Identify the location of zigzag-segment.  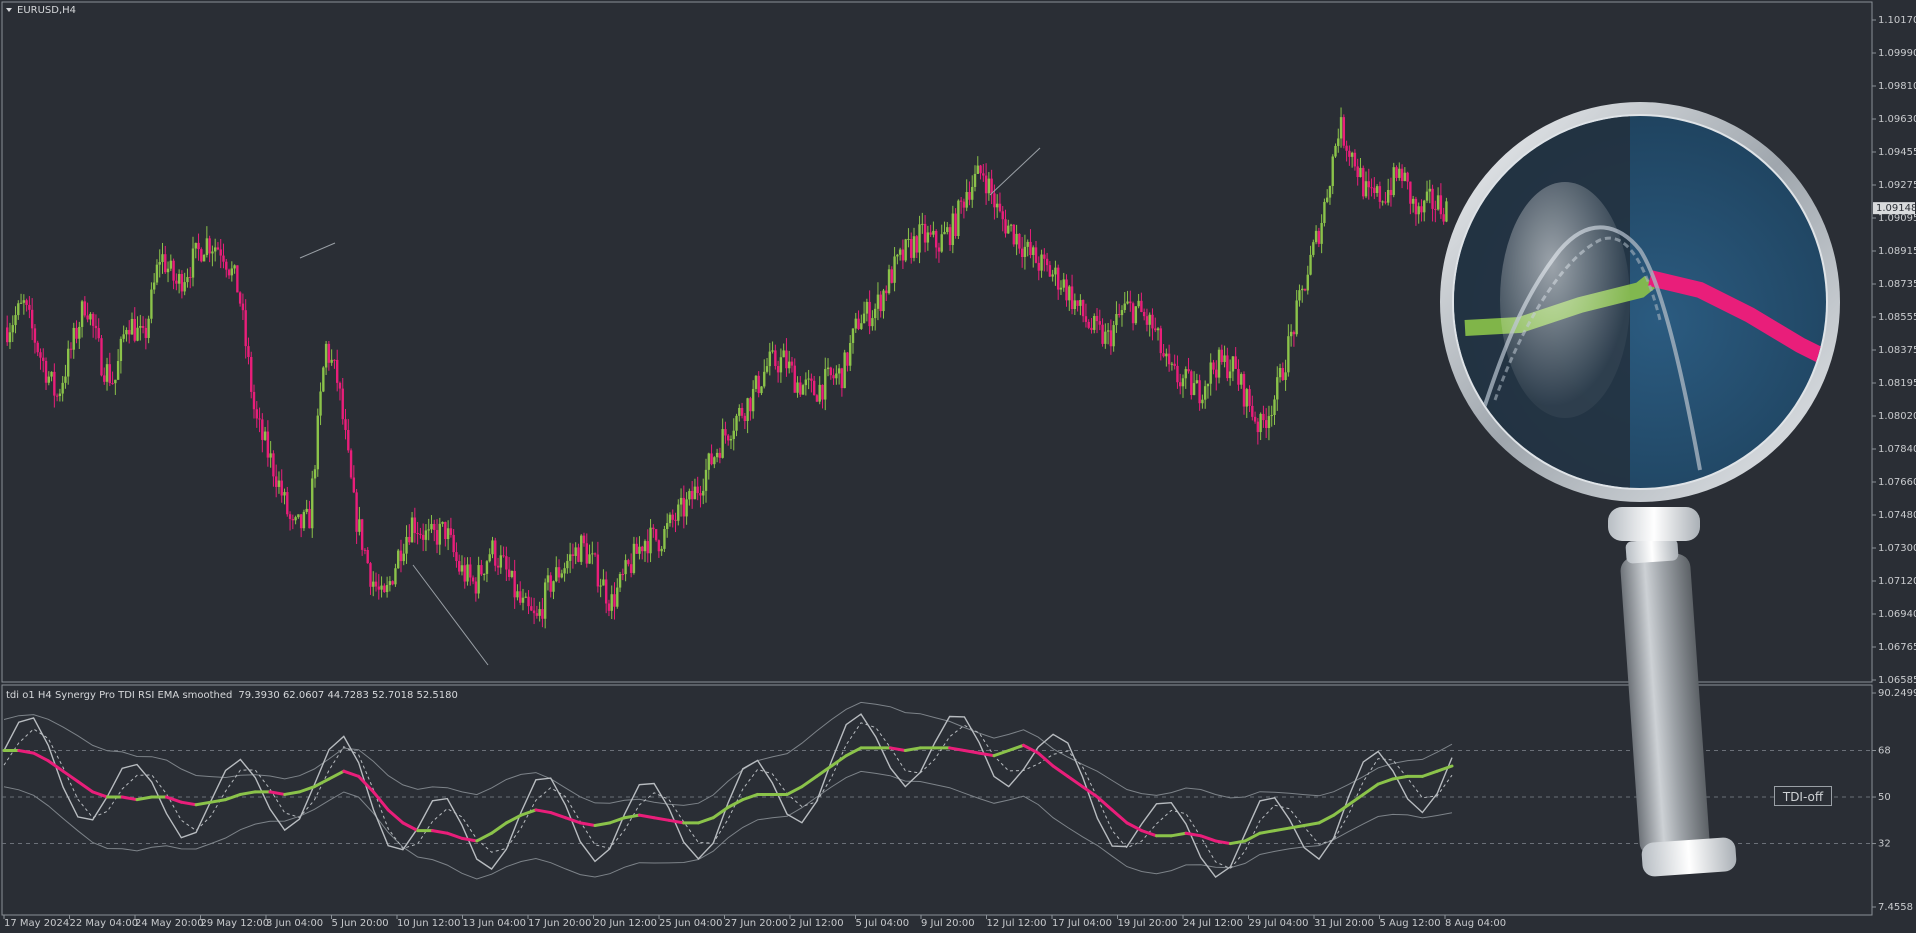
(1015, 171).